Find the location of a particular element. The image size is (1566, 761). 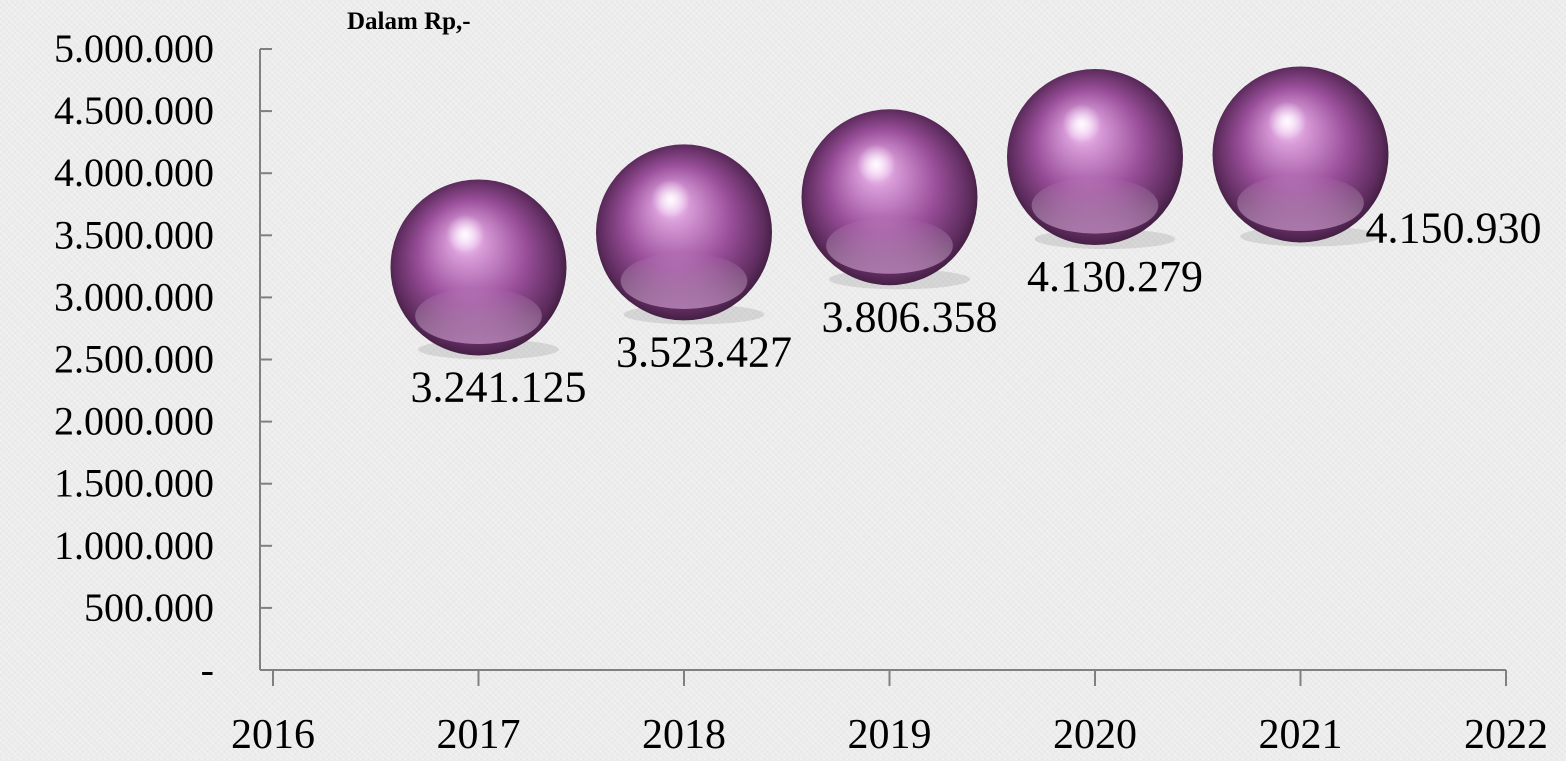

data-label: 3.241.125 is located at coordinates (499, 386).